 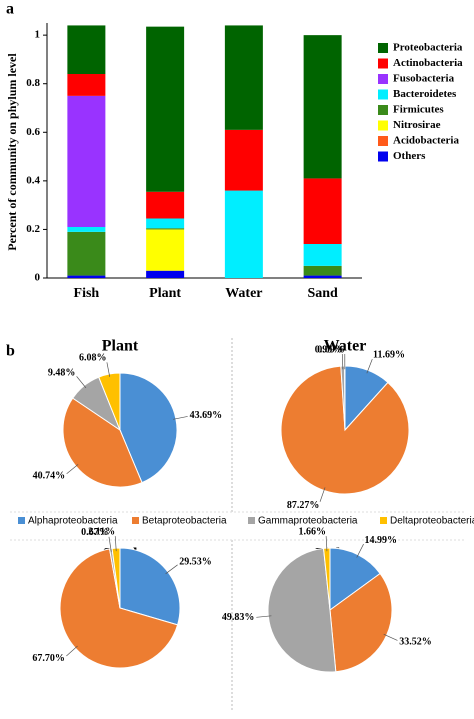 I want to click on data-label: 33.52%, so click(x=415, y=641).